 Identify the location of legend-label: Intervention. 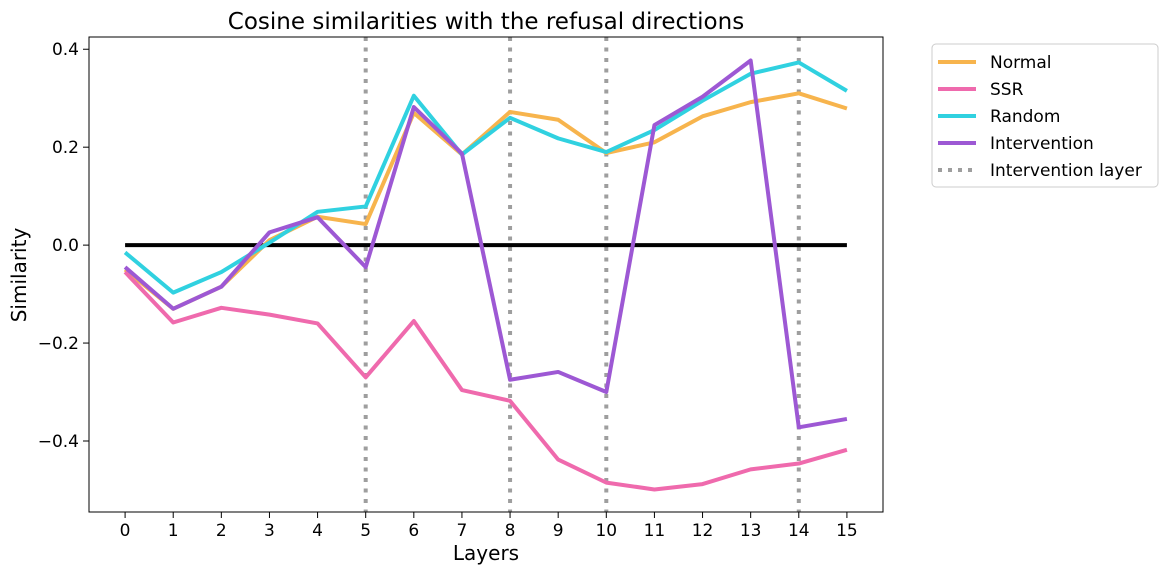
(1042, 144).